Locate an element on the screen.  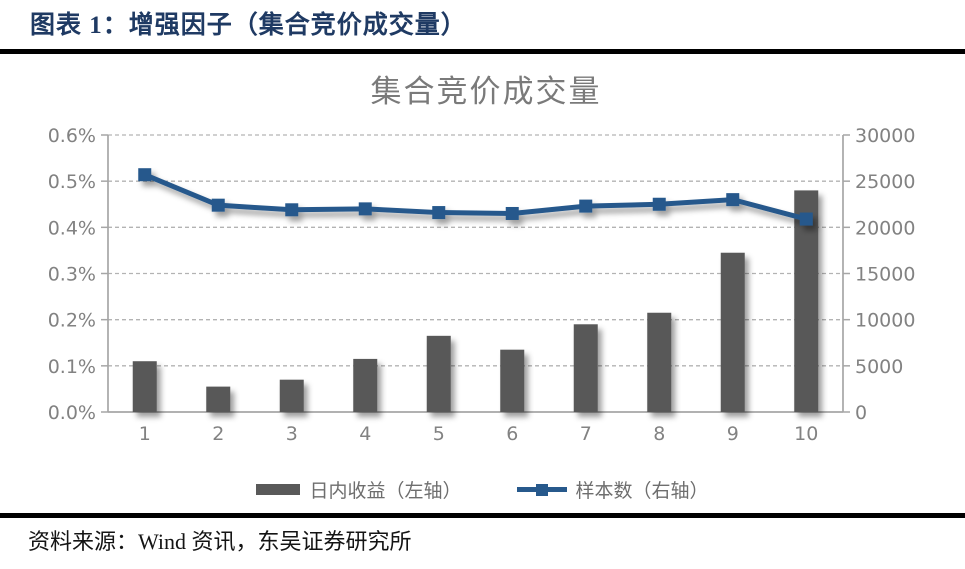
right-axis-tick-label: 25000 is located at coordinates (885, 182).